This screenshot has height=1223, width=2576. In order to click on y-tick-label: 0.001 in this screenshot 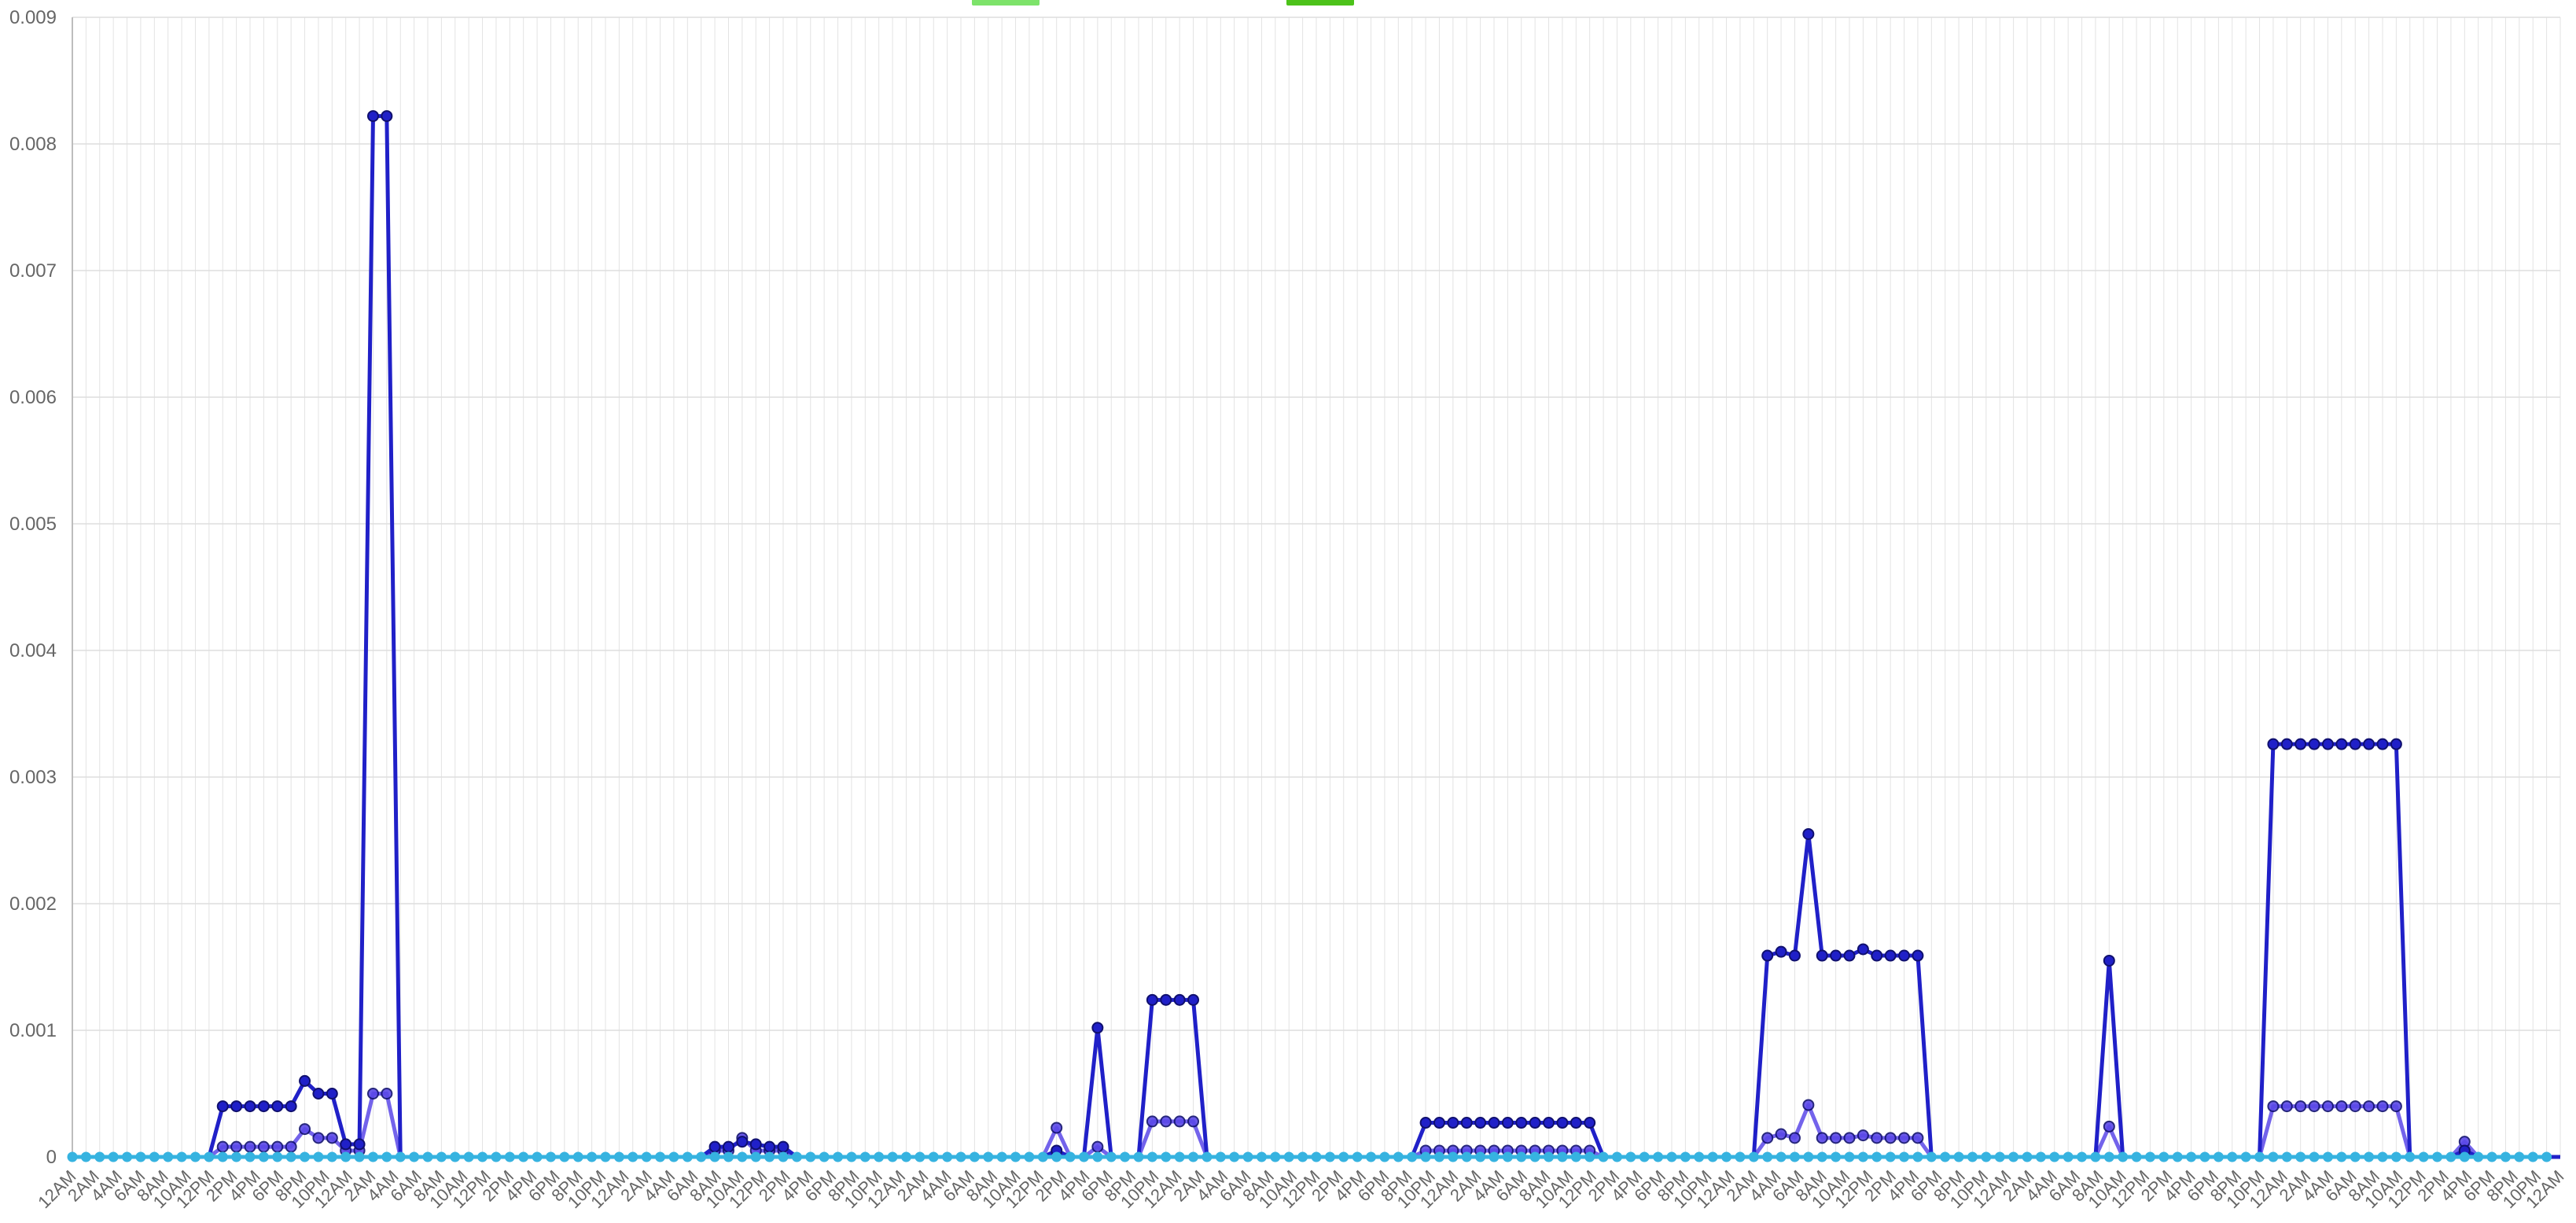, I will do `click(33, 1030)`.